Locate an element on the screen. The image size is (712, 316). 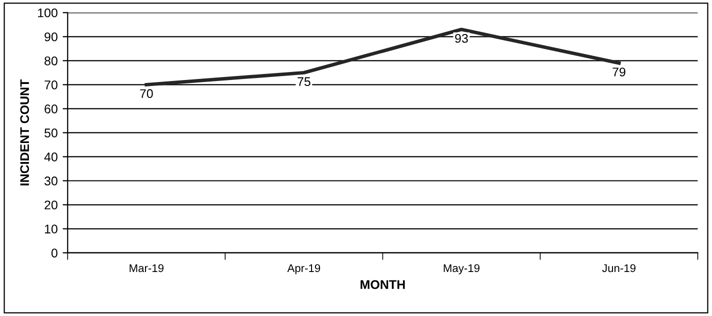
y-tick-label: 40 is located at coordinates (51, 157).